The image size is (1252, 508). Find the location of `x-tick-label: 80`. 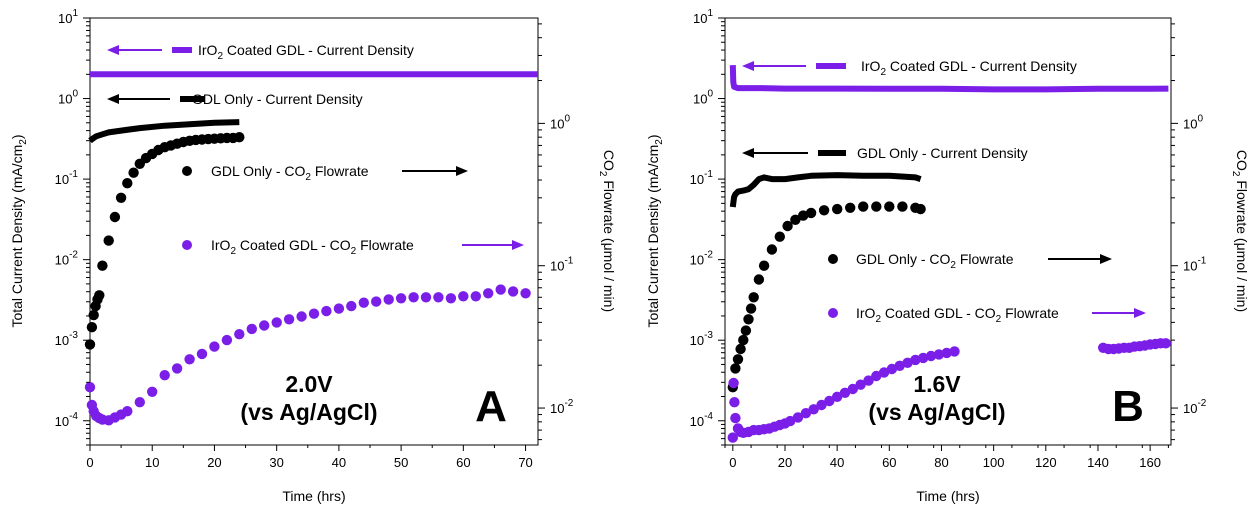

x-tick-label: 80 is located at coordinates (941, 462).